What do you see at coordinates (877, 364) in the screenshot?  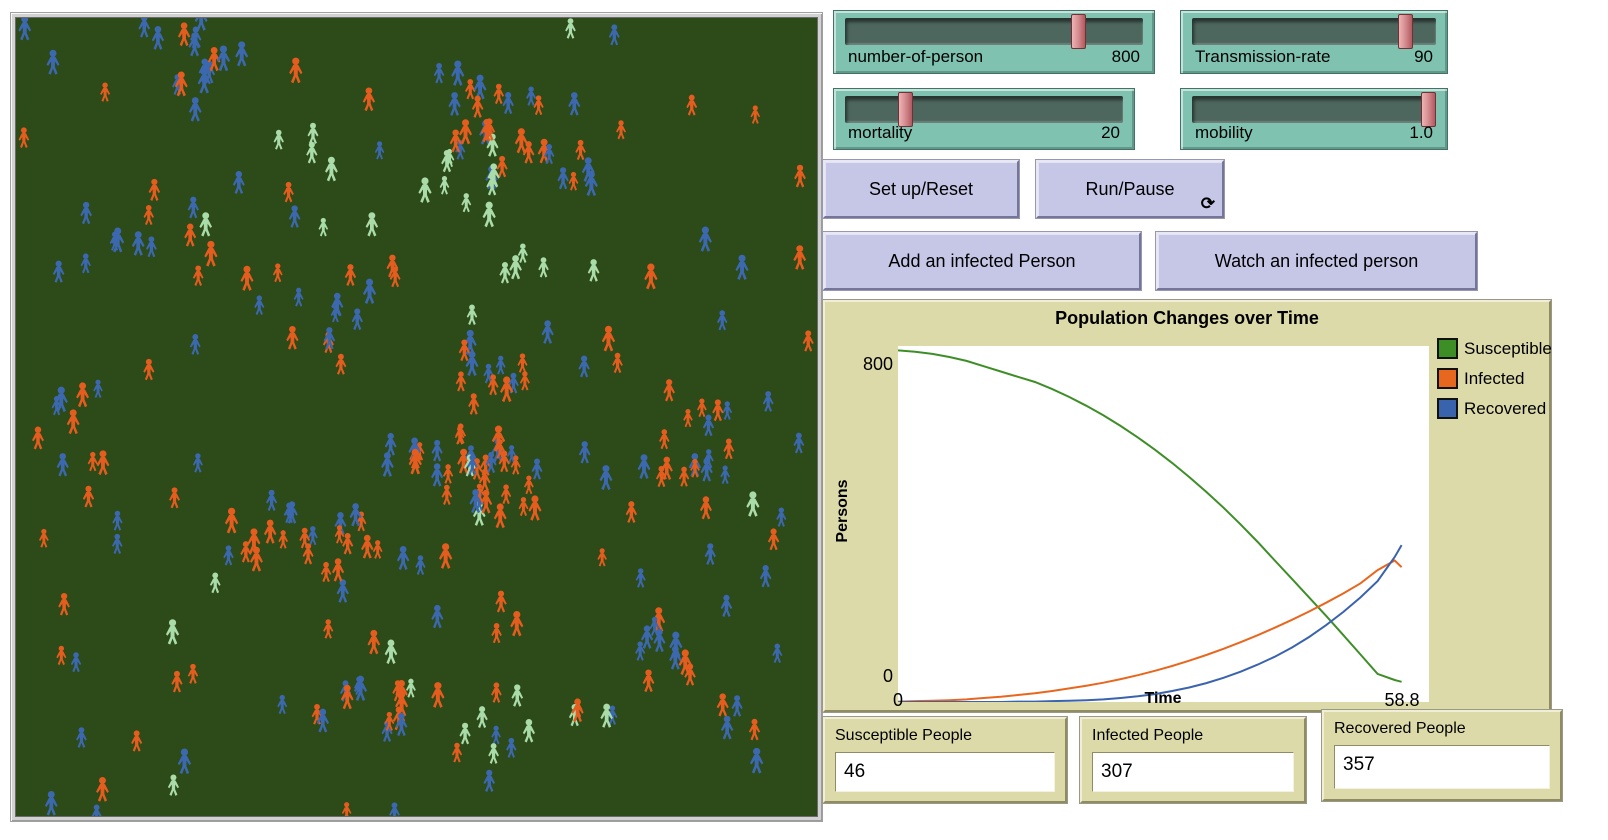 I see `y-axis-max-label: 800` at bounding box center [877, 364].